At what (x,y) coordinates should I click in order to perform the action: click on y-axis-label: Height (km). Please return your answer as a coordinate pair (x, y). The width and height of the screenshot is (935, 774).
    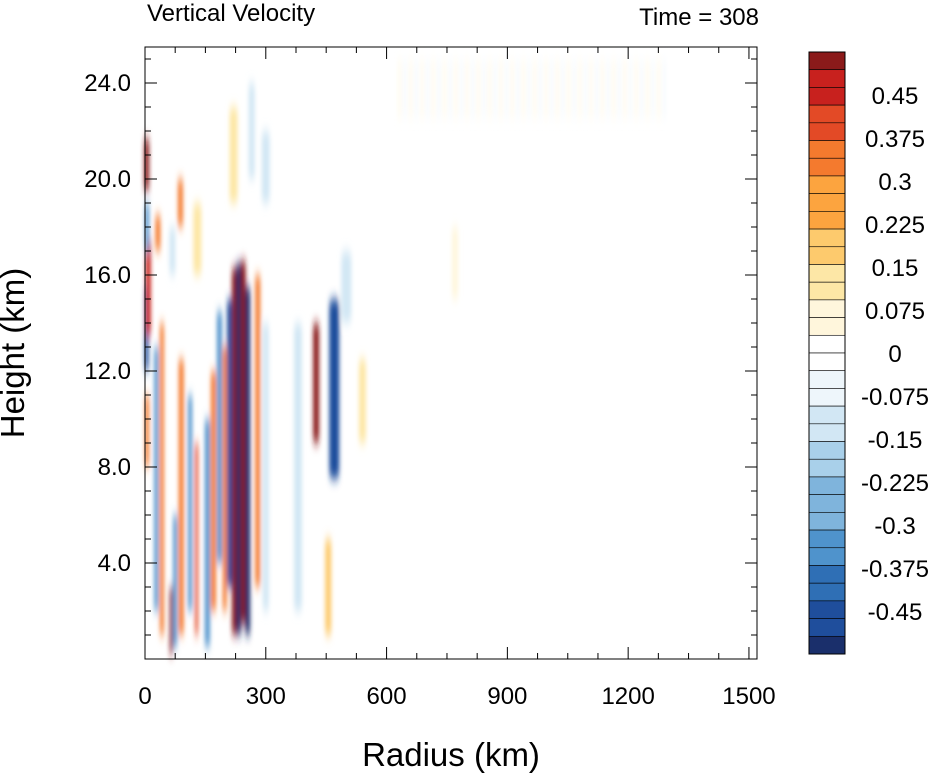
    Looking at the image, I should click on (15, 353).